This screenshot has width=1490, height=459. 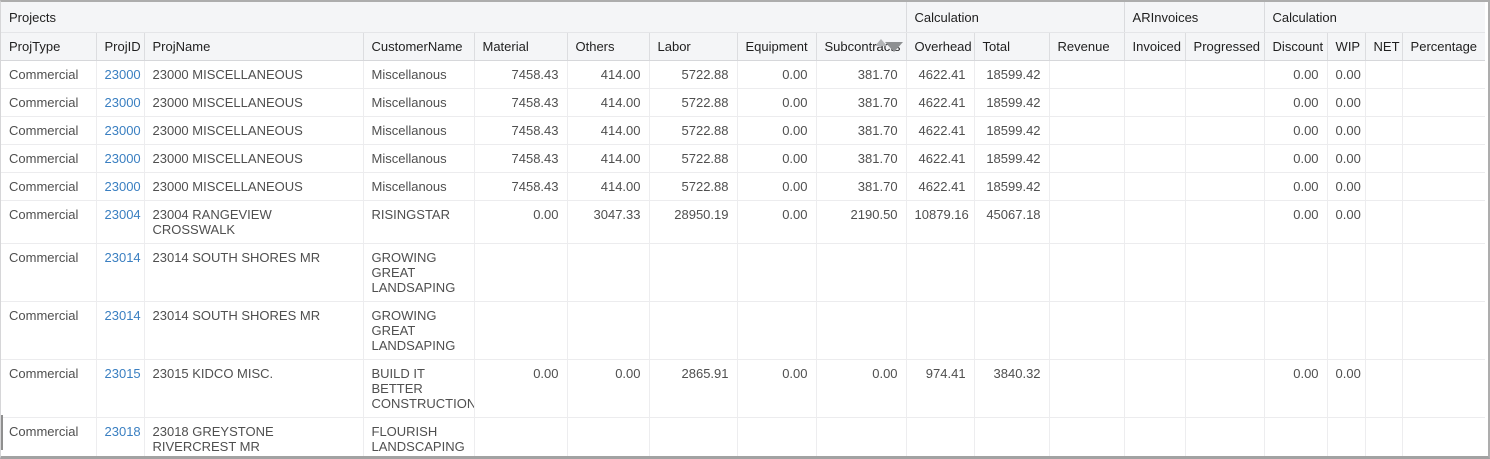 What do you see at coordinates (1194, 17) in the screenshot?
I see `column-group-header-arinvoices: ARInvoices` at bounding box center [1194, 17].